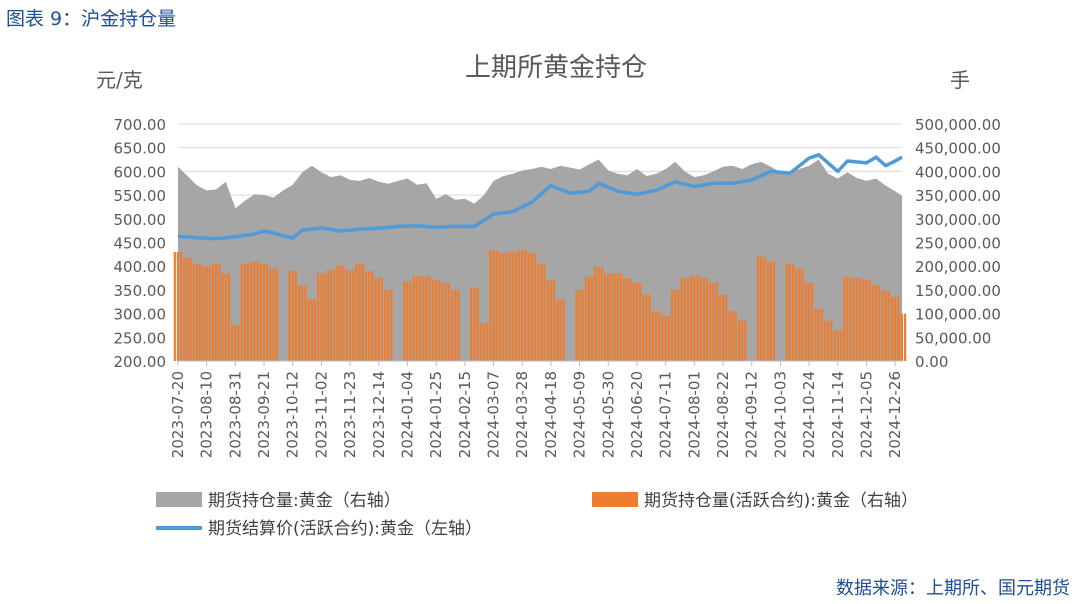  Describe the element at coordinates (953, 588) in the screenshot. I see `source-note: 数据来源：上期所、国元期货` at that location.